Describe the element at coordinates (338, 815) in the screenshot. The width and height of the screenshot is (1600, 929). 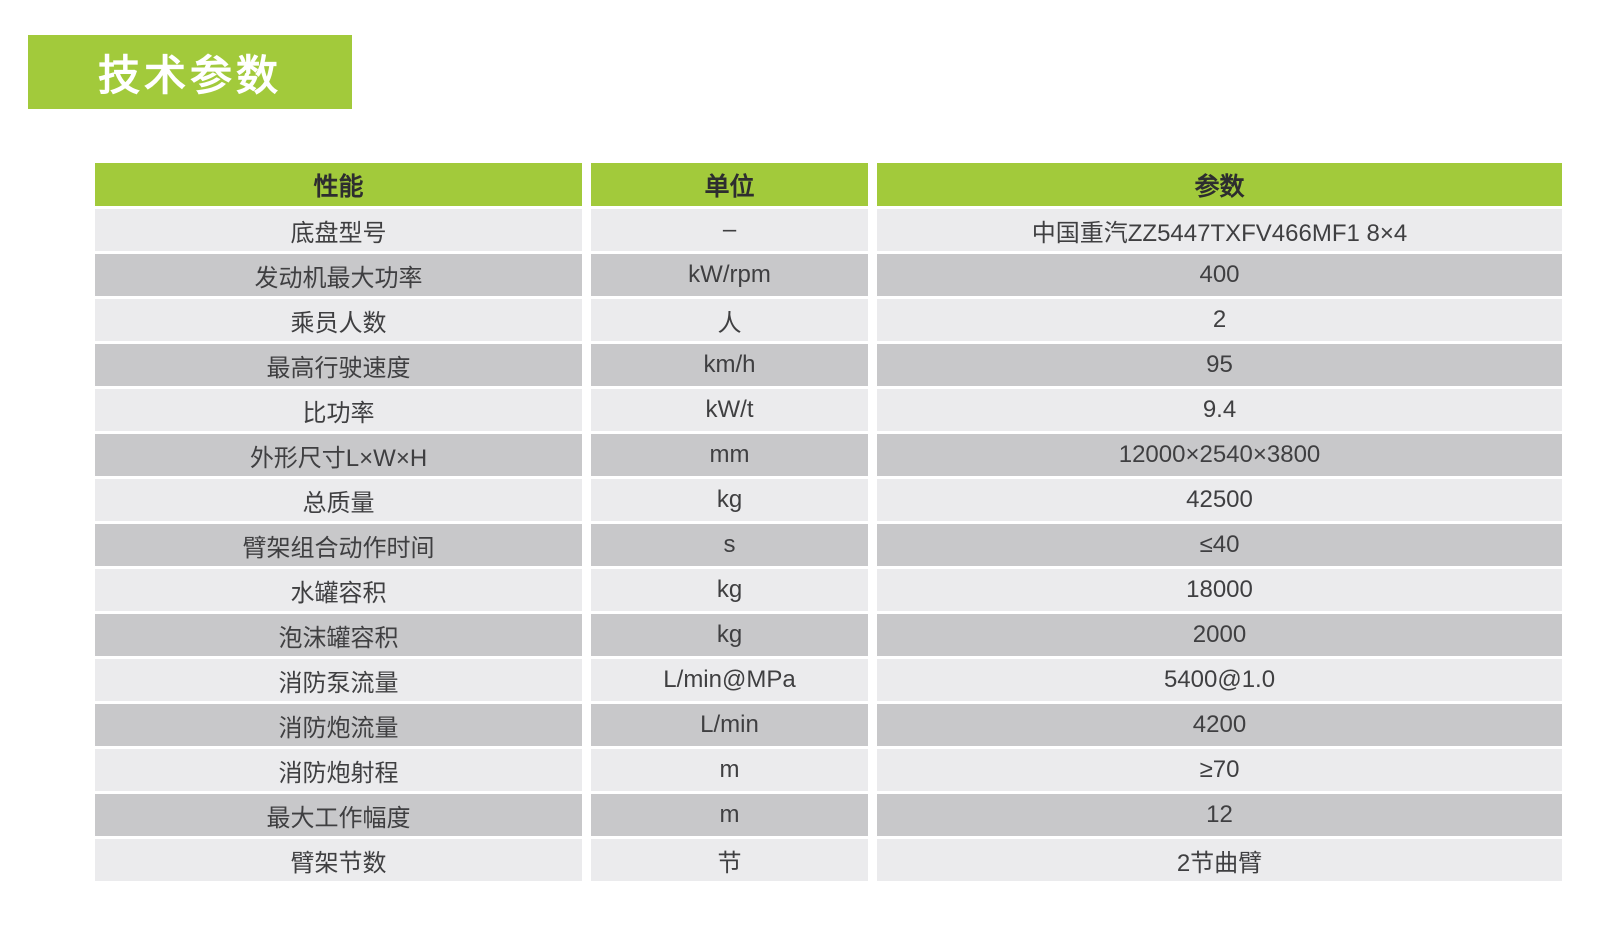
I see `row-name-cell: 最大工作幅度` at that location.